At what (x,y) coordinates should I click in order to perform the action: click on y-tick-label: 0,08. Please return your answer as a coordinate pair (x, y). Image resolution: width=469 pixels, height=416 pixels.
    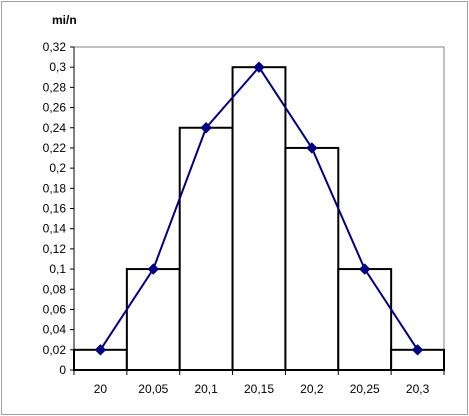
    Looking at the image, I should click on (55, 289).